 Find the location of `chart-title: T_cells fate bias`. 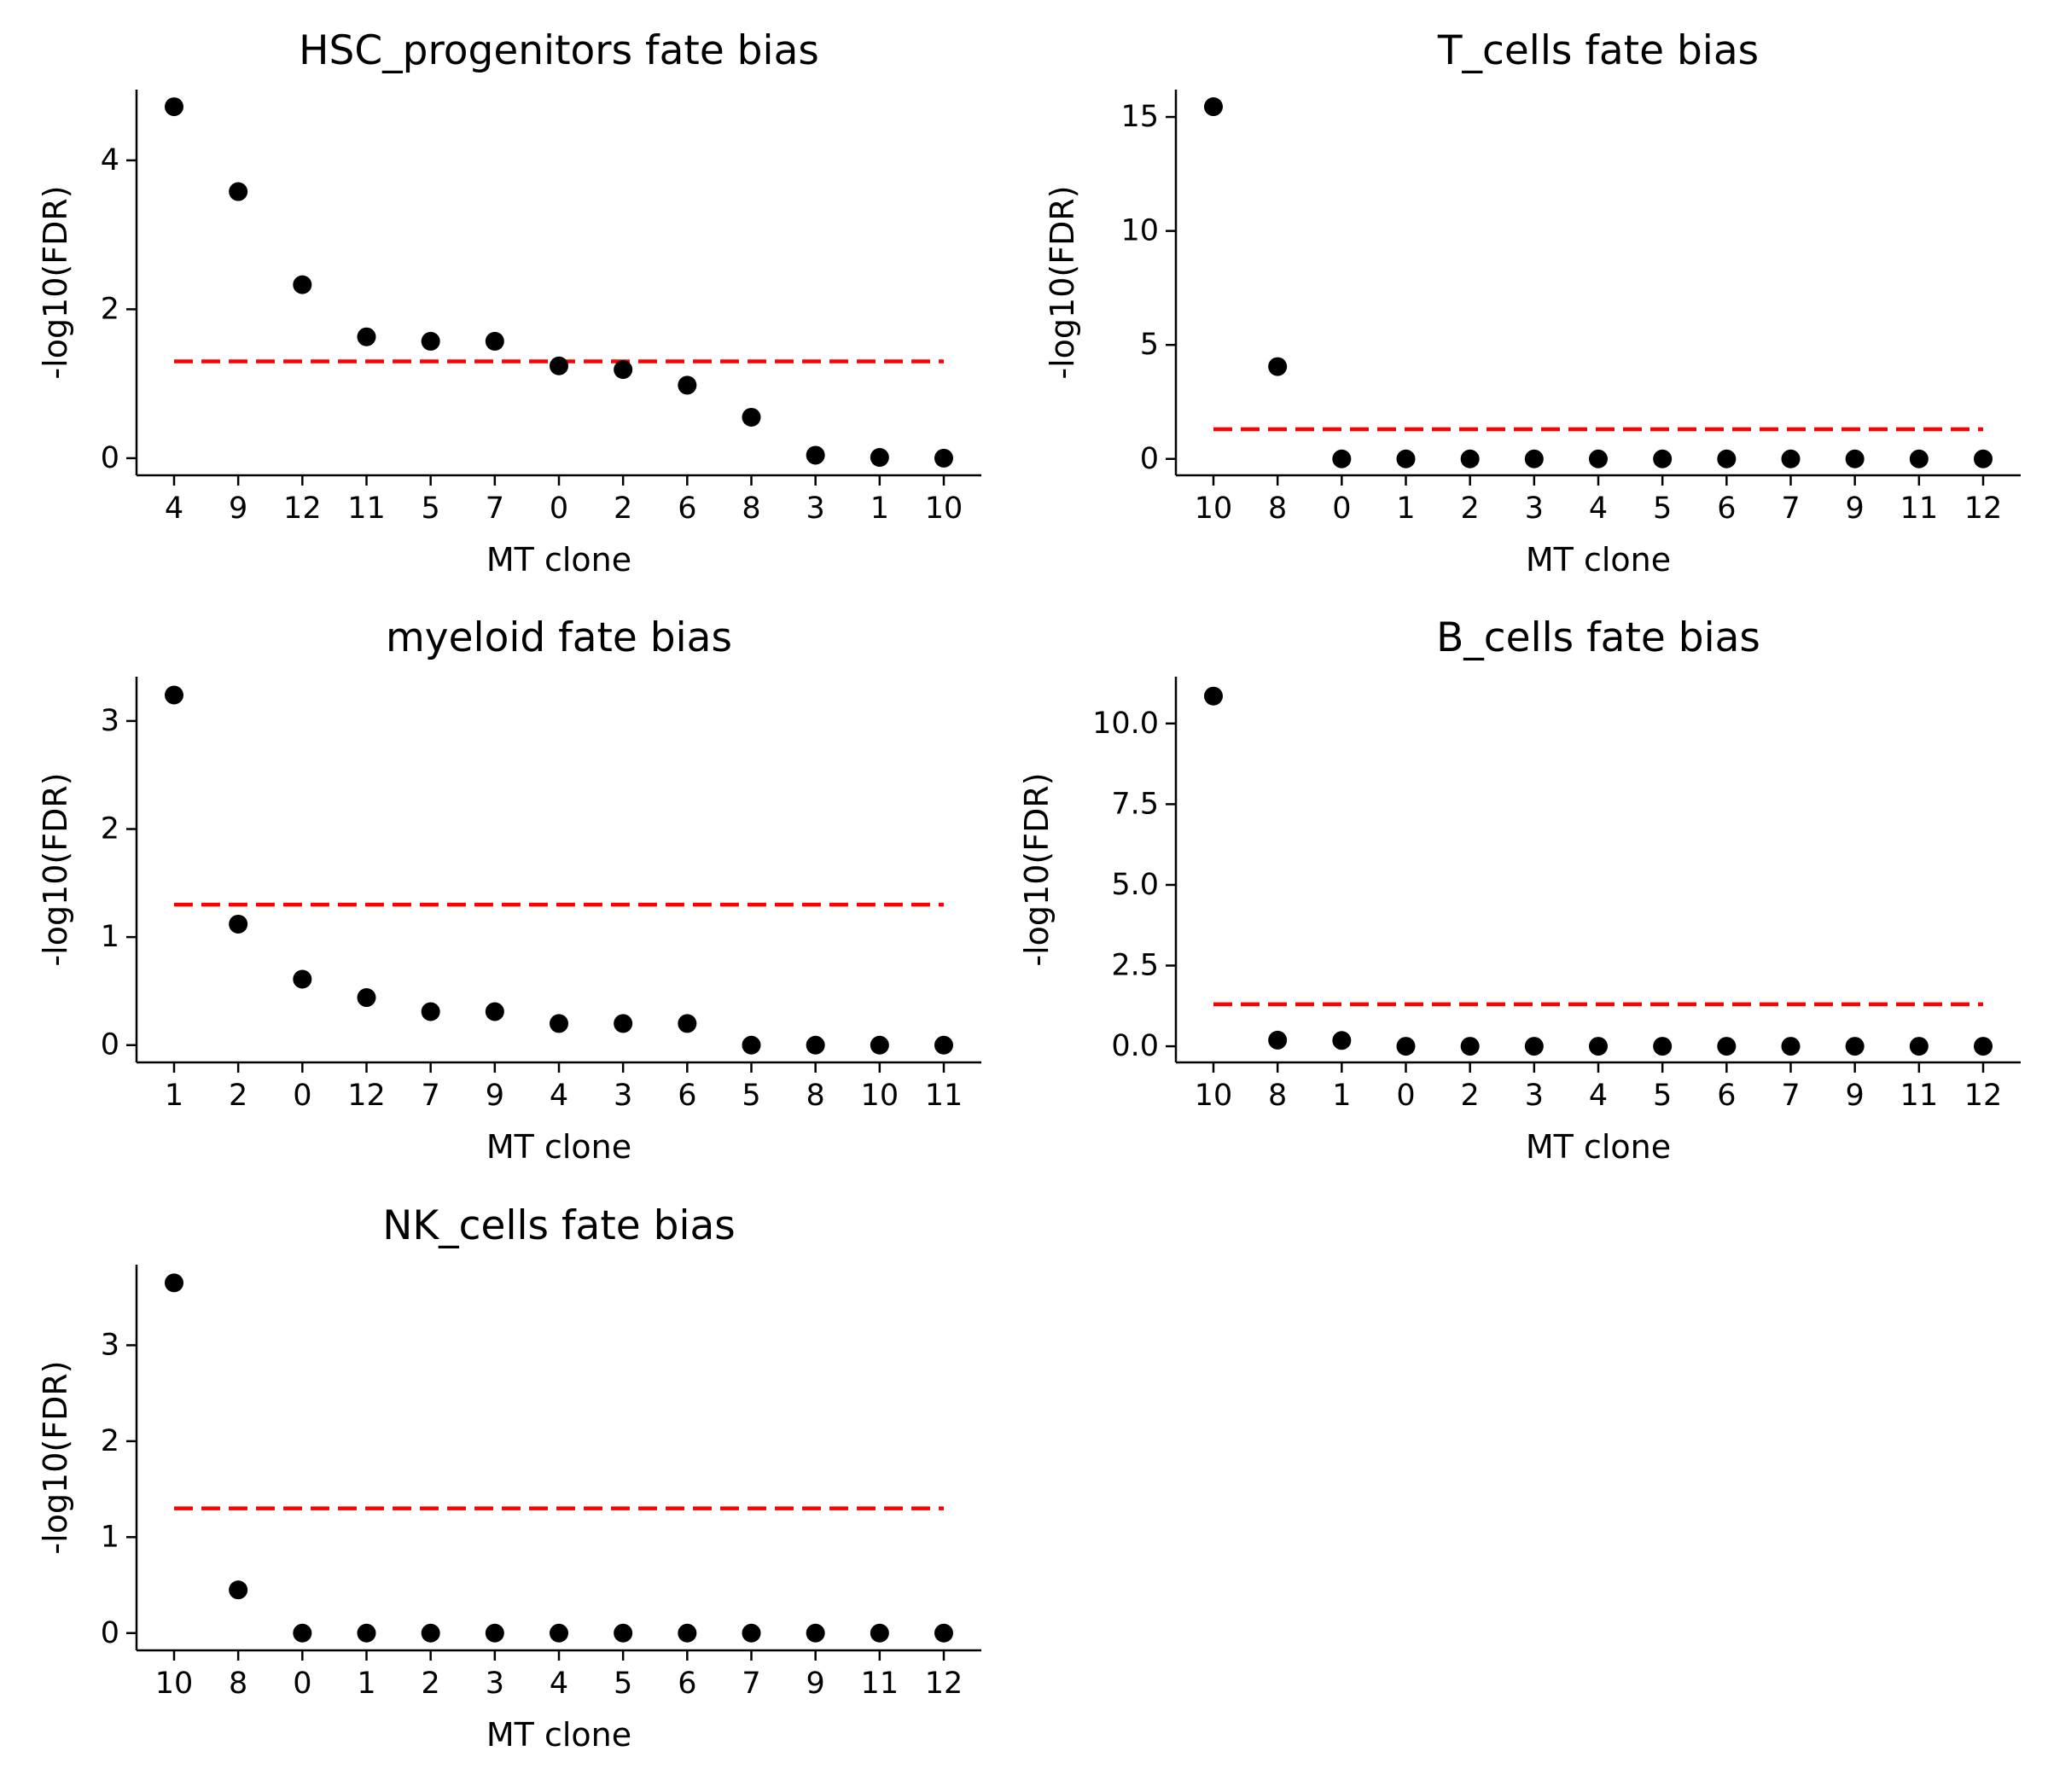

chart-title: T_cells fate bias is located at coordinates (1598, 50).